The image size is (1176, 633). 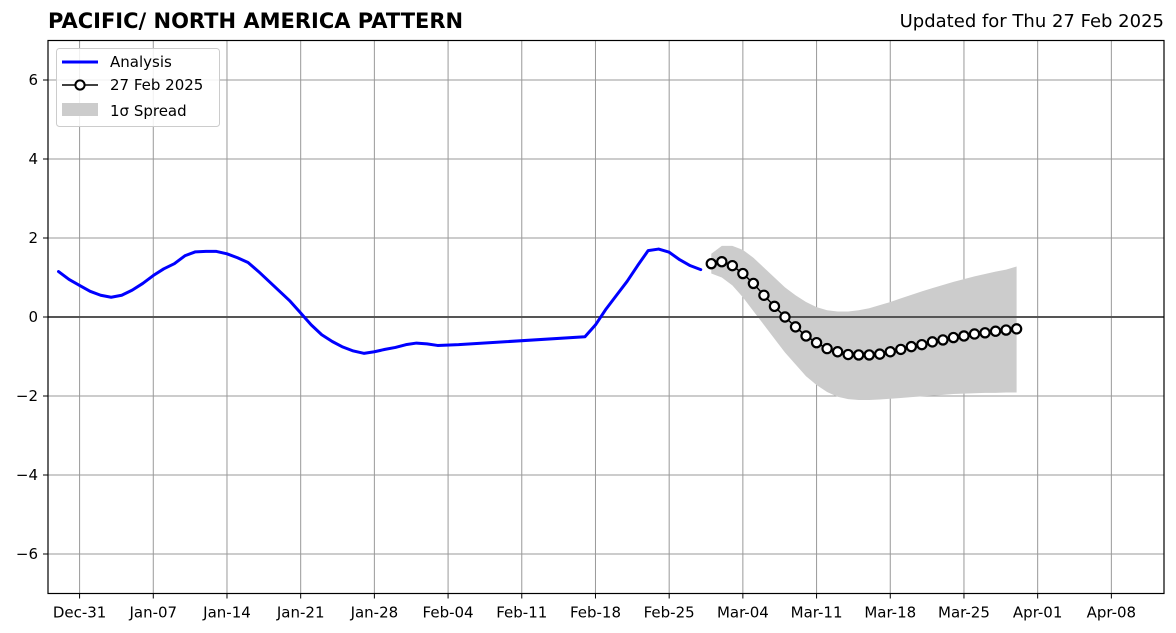 I want to click on x-tick-label: Apr-08, so click(x=1112, y=613).